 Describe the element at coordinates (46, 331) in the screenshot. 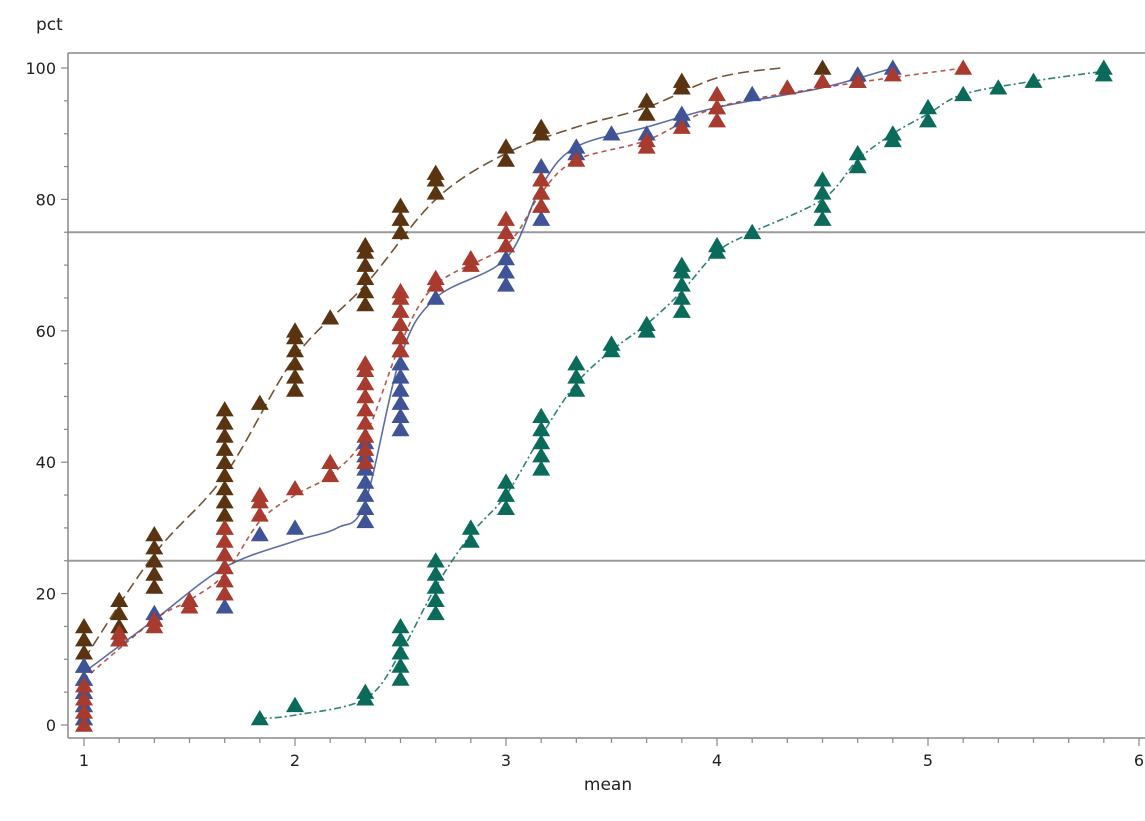

I see `y-tick-label: 60` at that location.